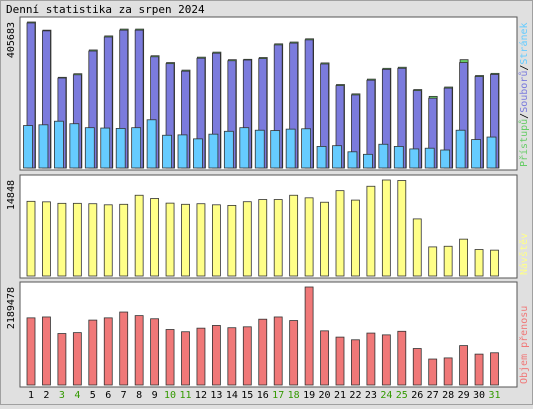 This screenshot has height=409, width=533. Describe the element at coordinates (93, 395) in the screenshot. I see `day-label-5: 5` at that location.